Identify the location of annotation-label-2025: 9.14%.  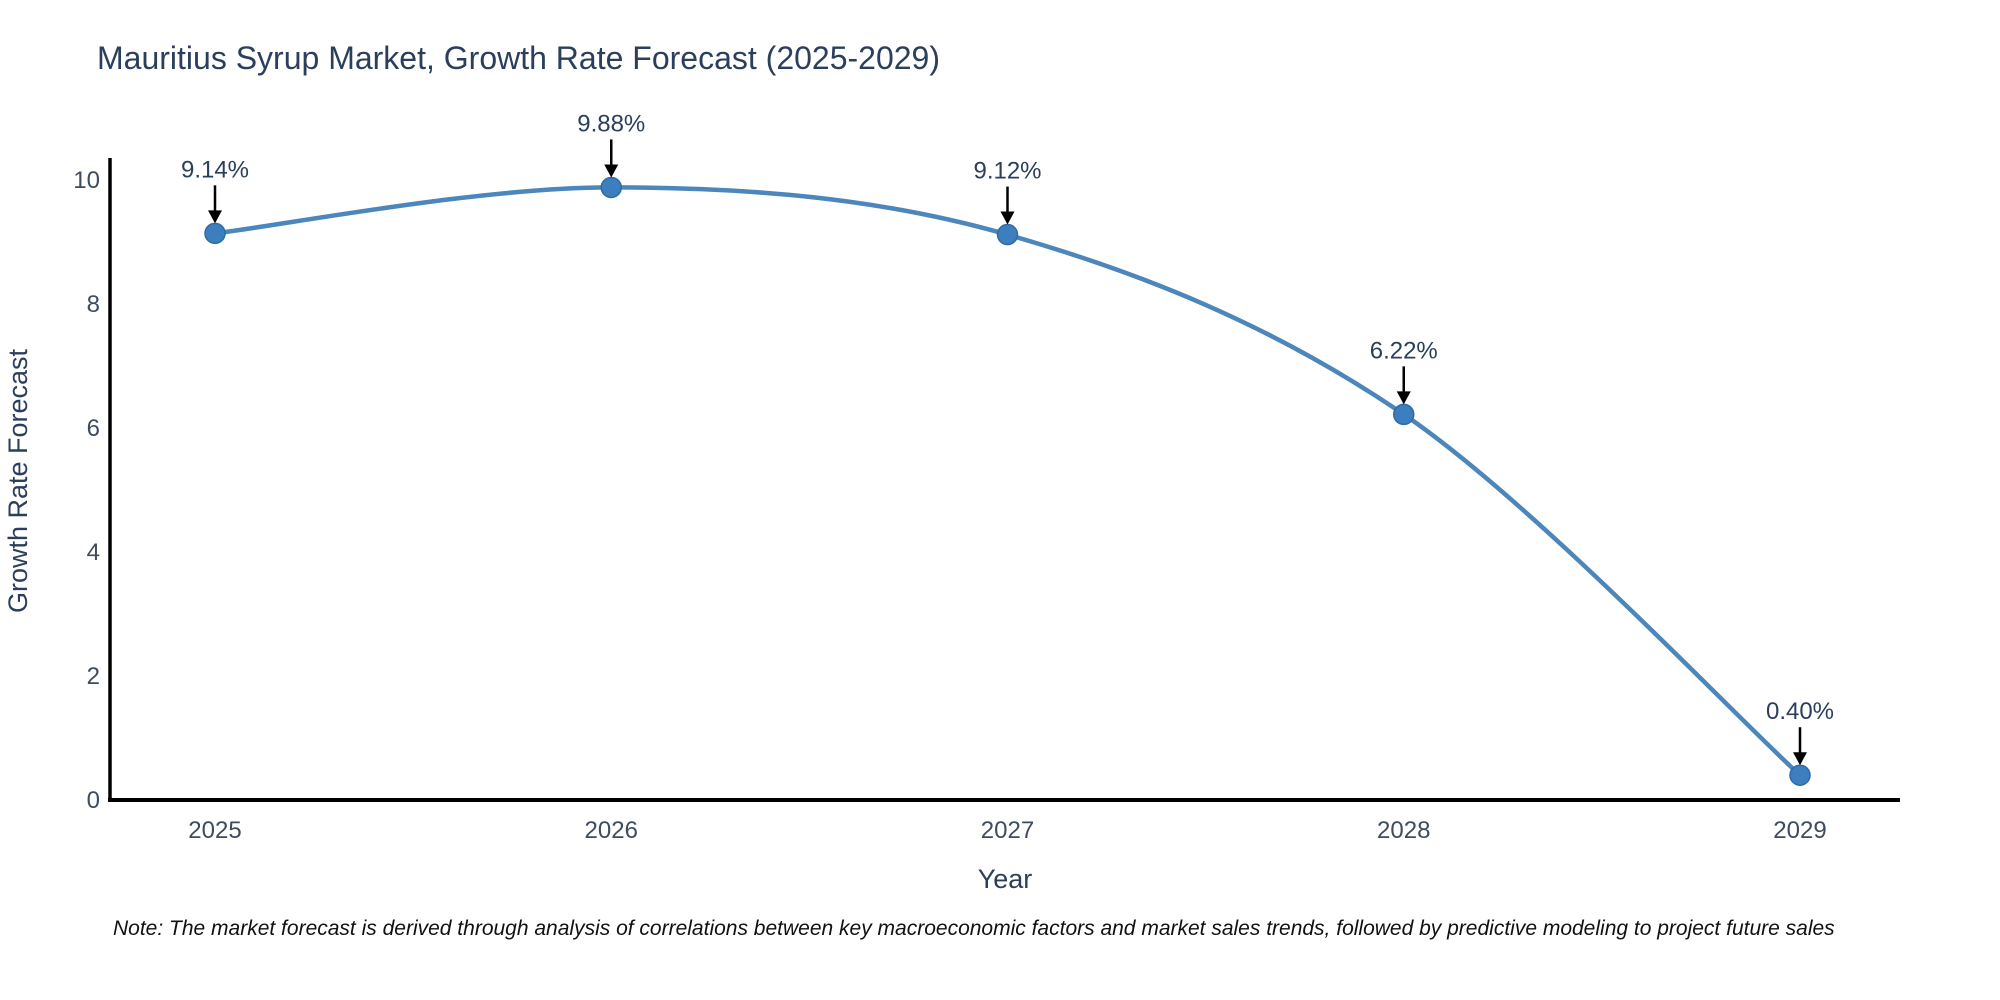
(215, 169).